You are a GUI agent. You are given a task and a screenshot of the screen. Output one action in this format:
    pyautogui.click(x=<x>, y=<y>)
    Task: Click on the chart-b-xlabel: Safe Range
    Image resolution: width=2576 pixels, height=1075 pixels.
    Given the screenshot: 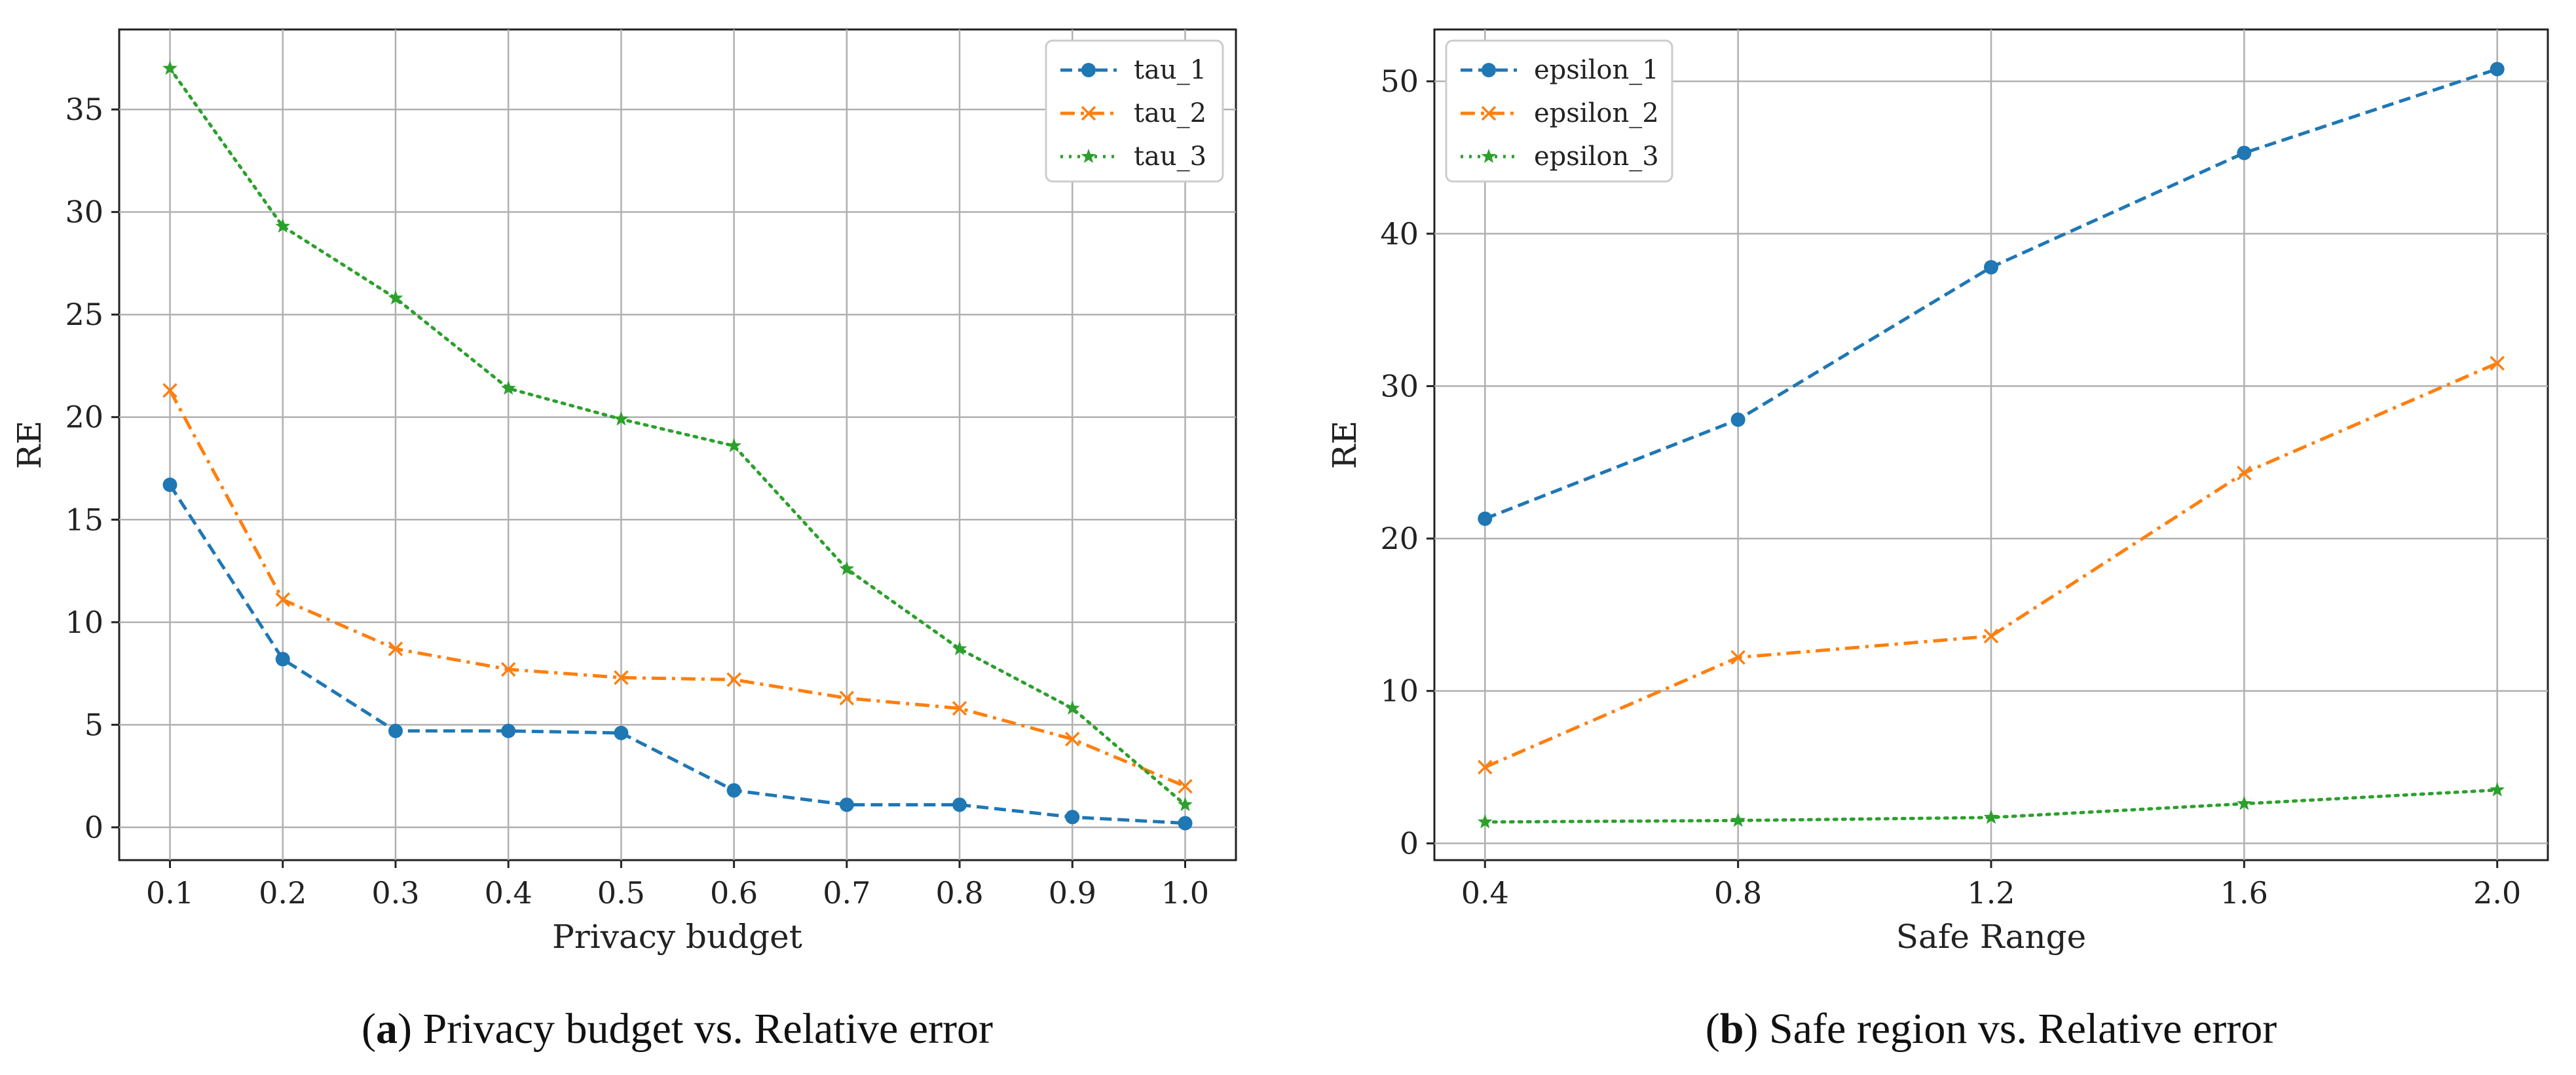 What is the action you would take?
    pyautogui.click(x=1991, y=937)
    